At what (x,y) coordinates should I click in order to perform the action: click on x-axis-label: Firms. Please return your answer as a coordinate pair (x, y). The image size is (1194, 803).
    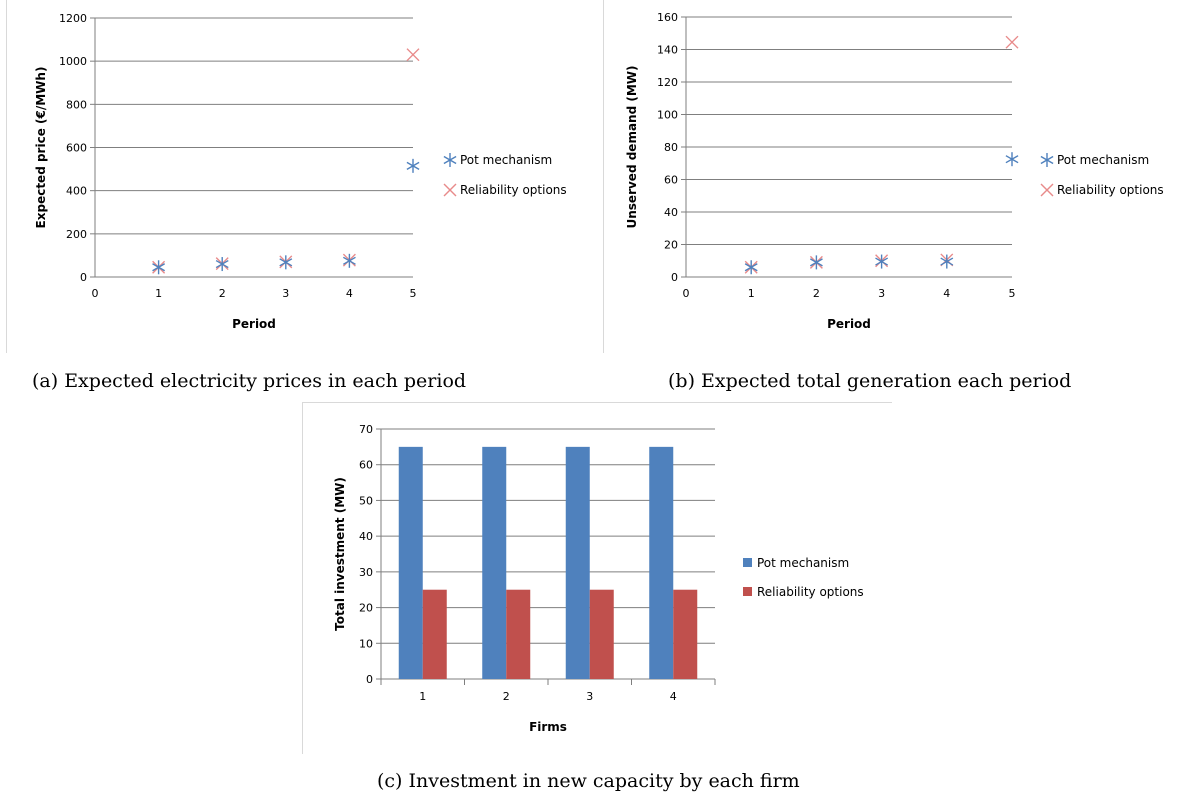
    Looking at the image, I should click on (548, 727).